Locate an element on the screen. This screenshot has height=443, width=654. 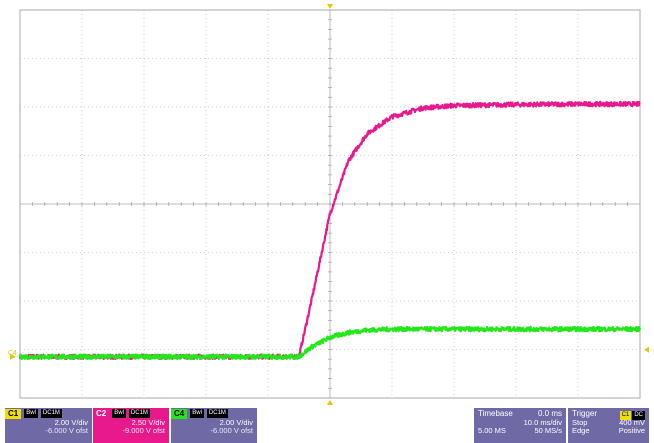
trigger-position-top-marker is located at coordinates (330, 6).